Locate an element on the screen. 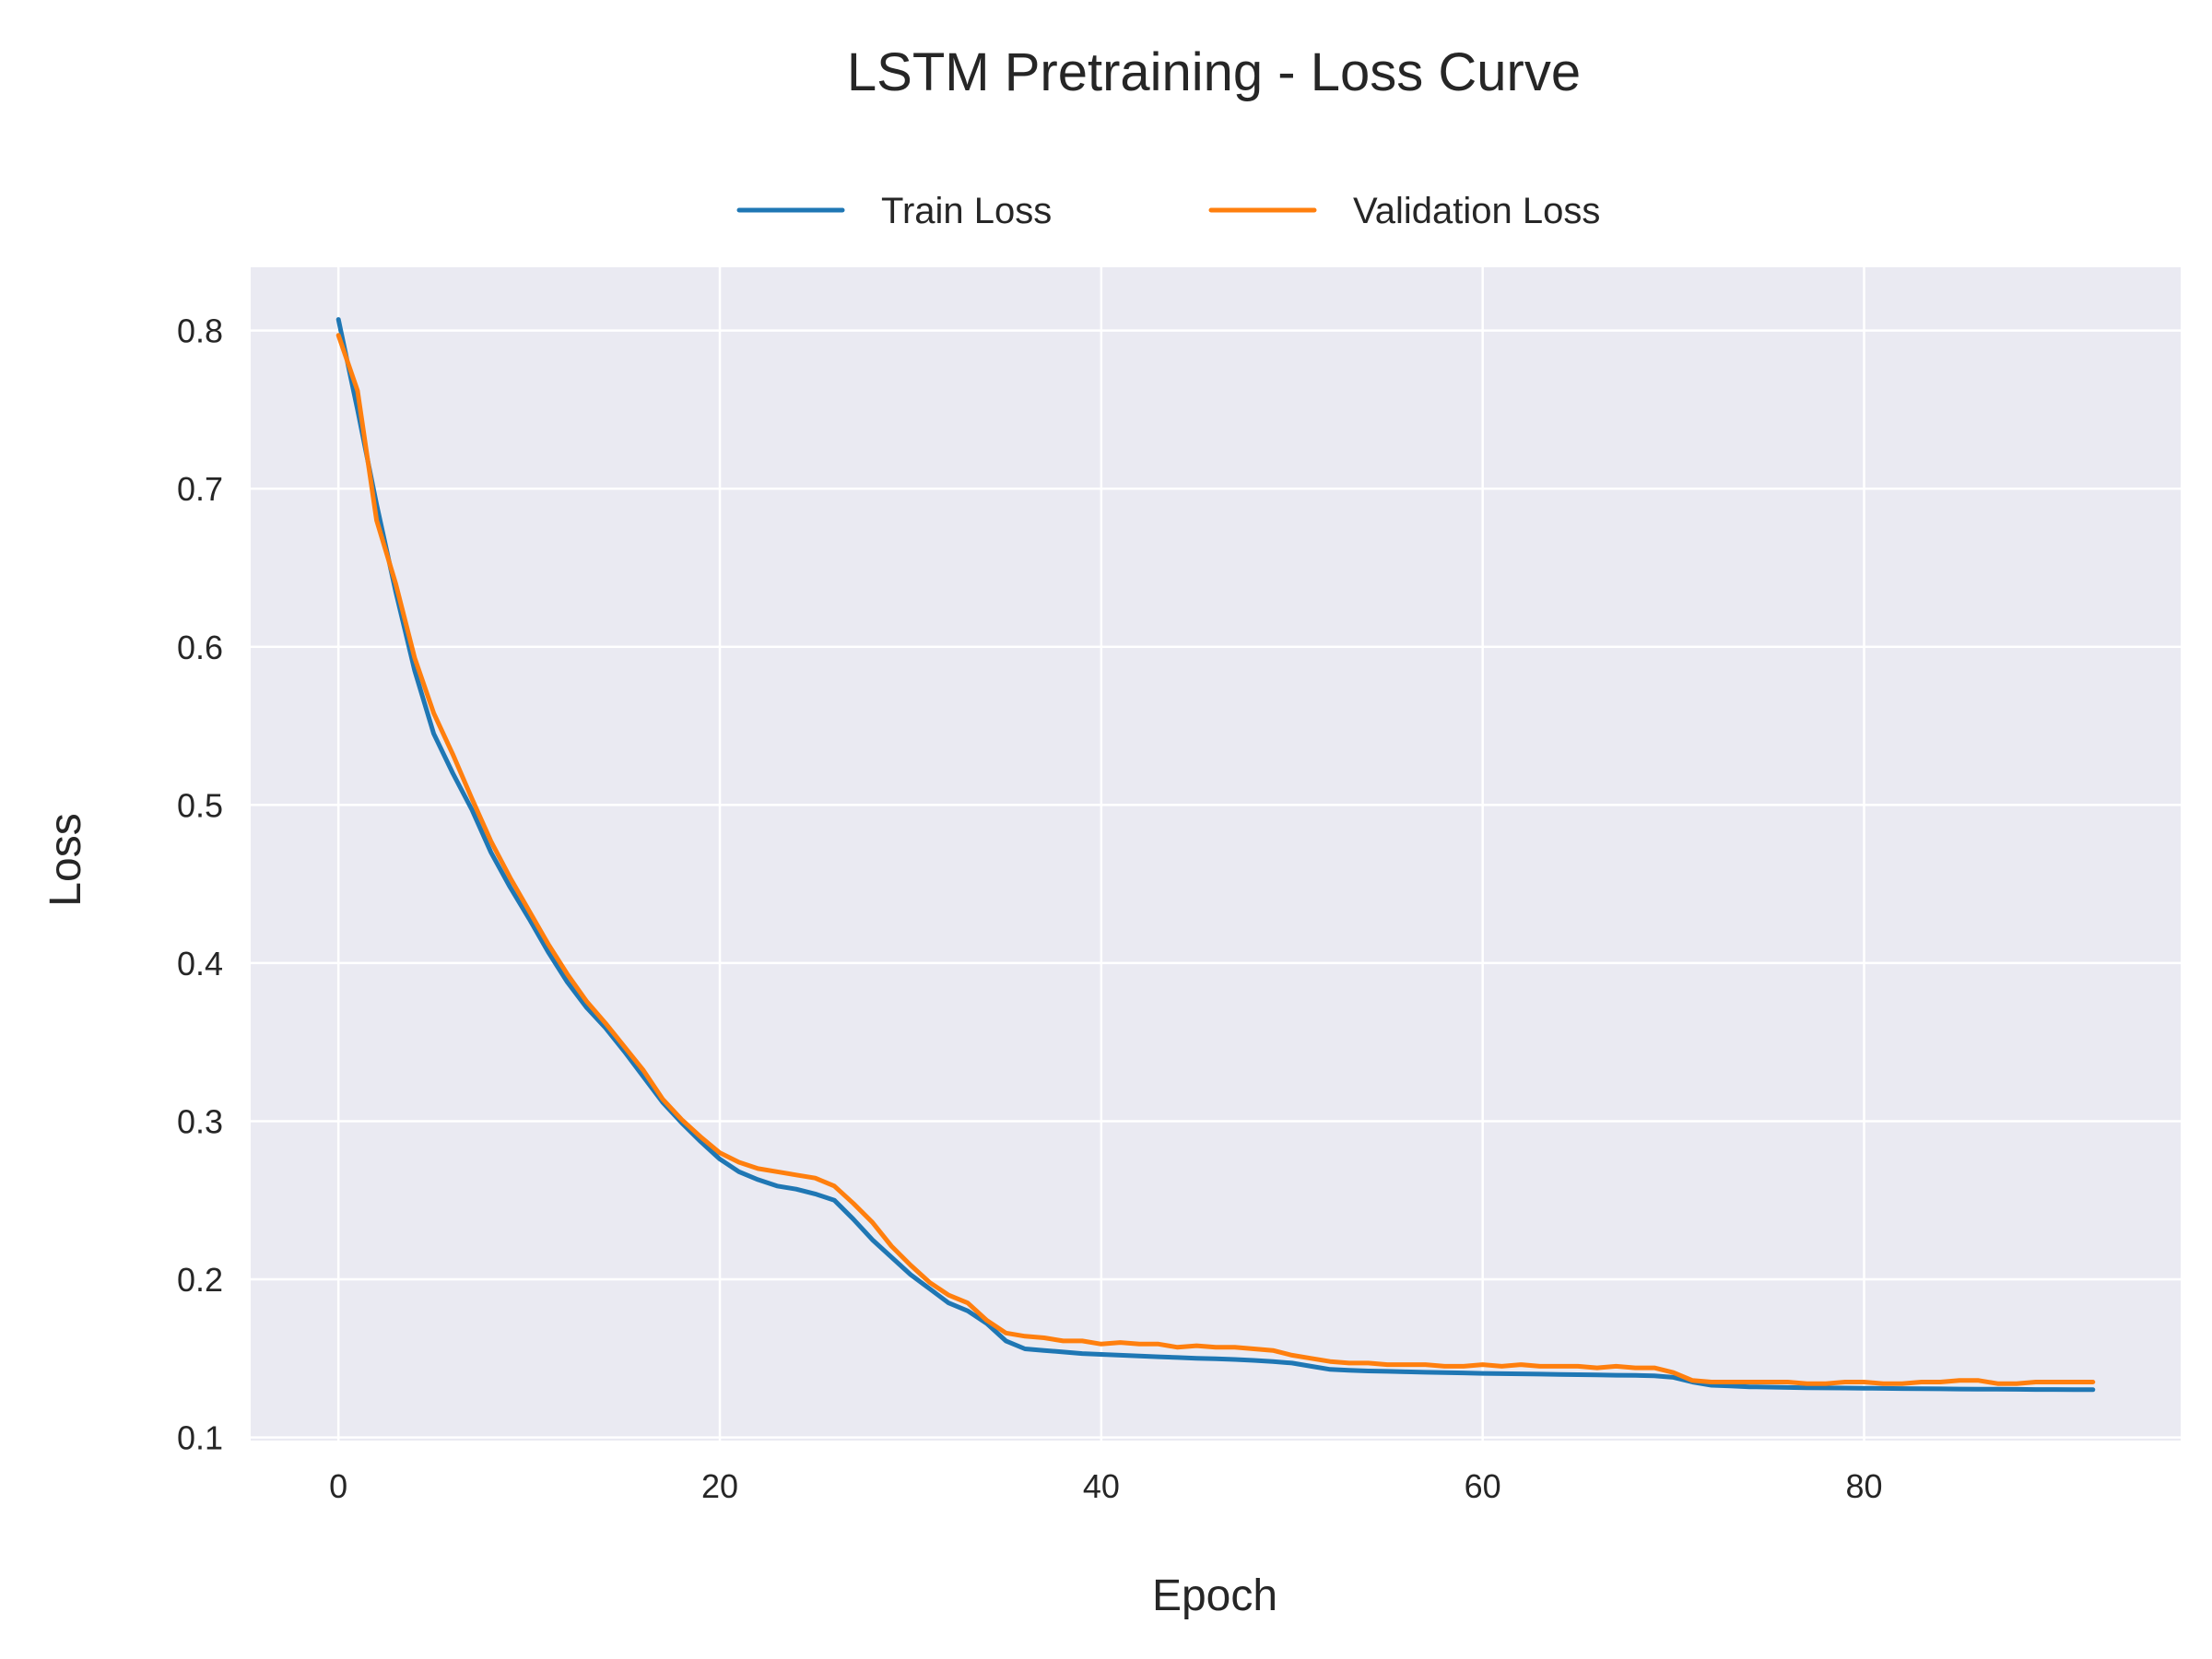 Image resolution: width=2212 pixels, height=1659 pixels. legend: Train Loss Validation Loss is located at coordinates (1168, 211).